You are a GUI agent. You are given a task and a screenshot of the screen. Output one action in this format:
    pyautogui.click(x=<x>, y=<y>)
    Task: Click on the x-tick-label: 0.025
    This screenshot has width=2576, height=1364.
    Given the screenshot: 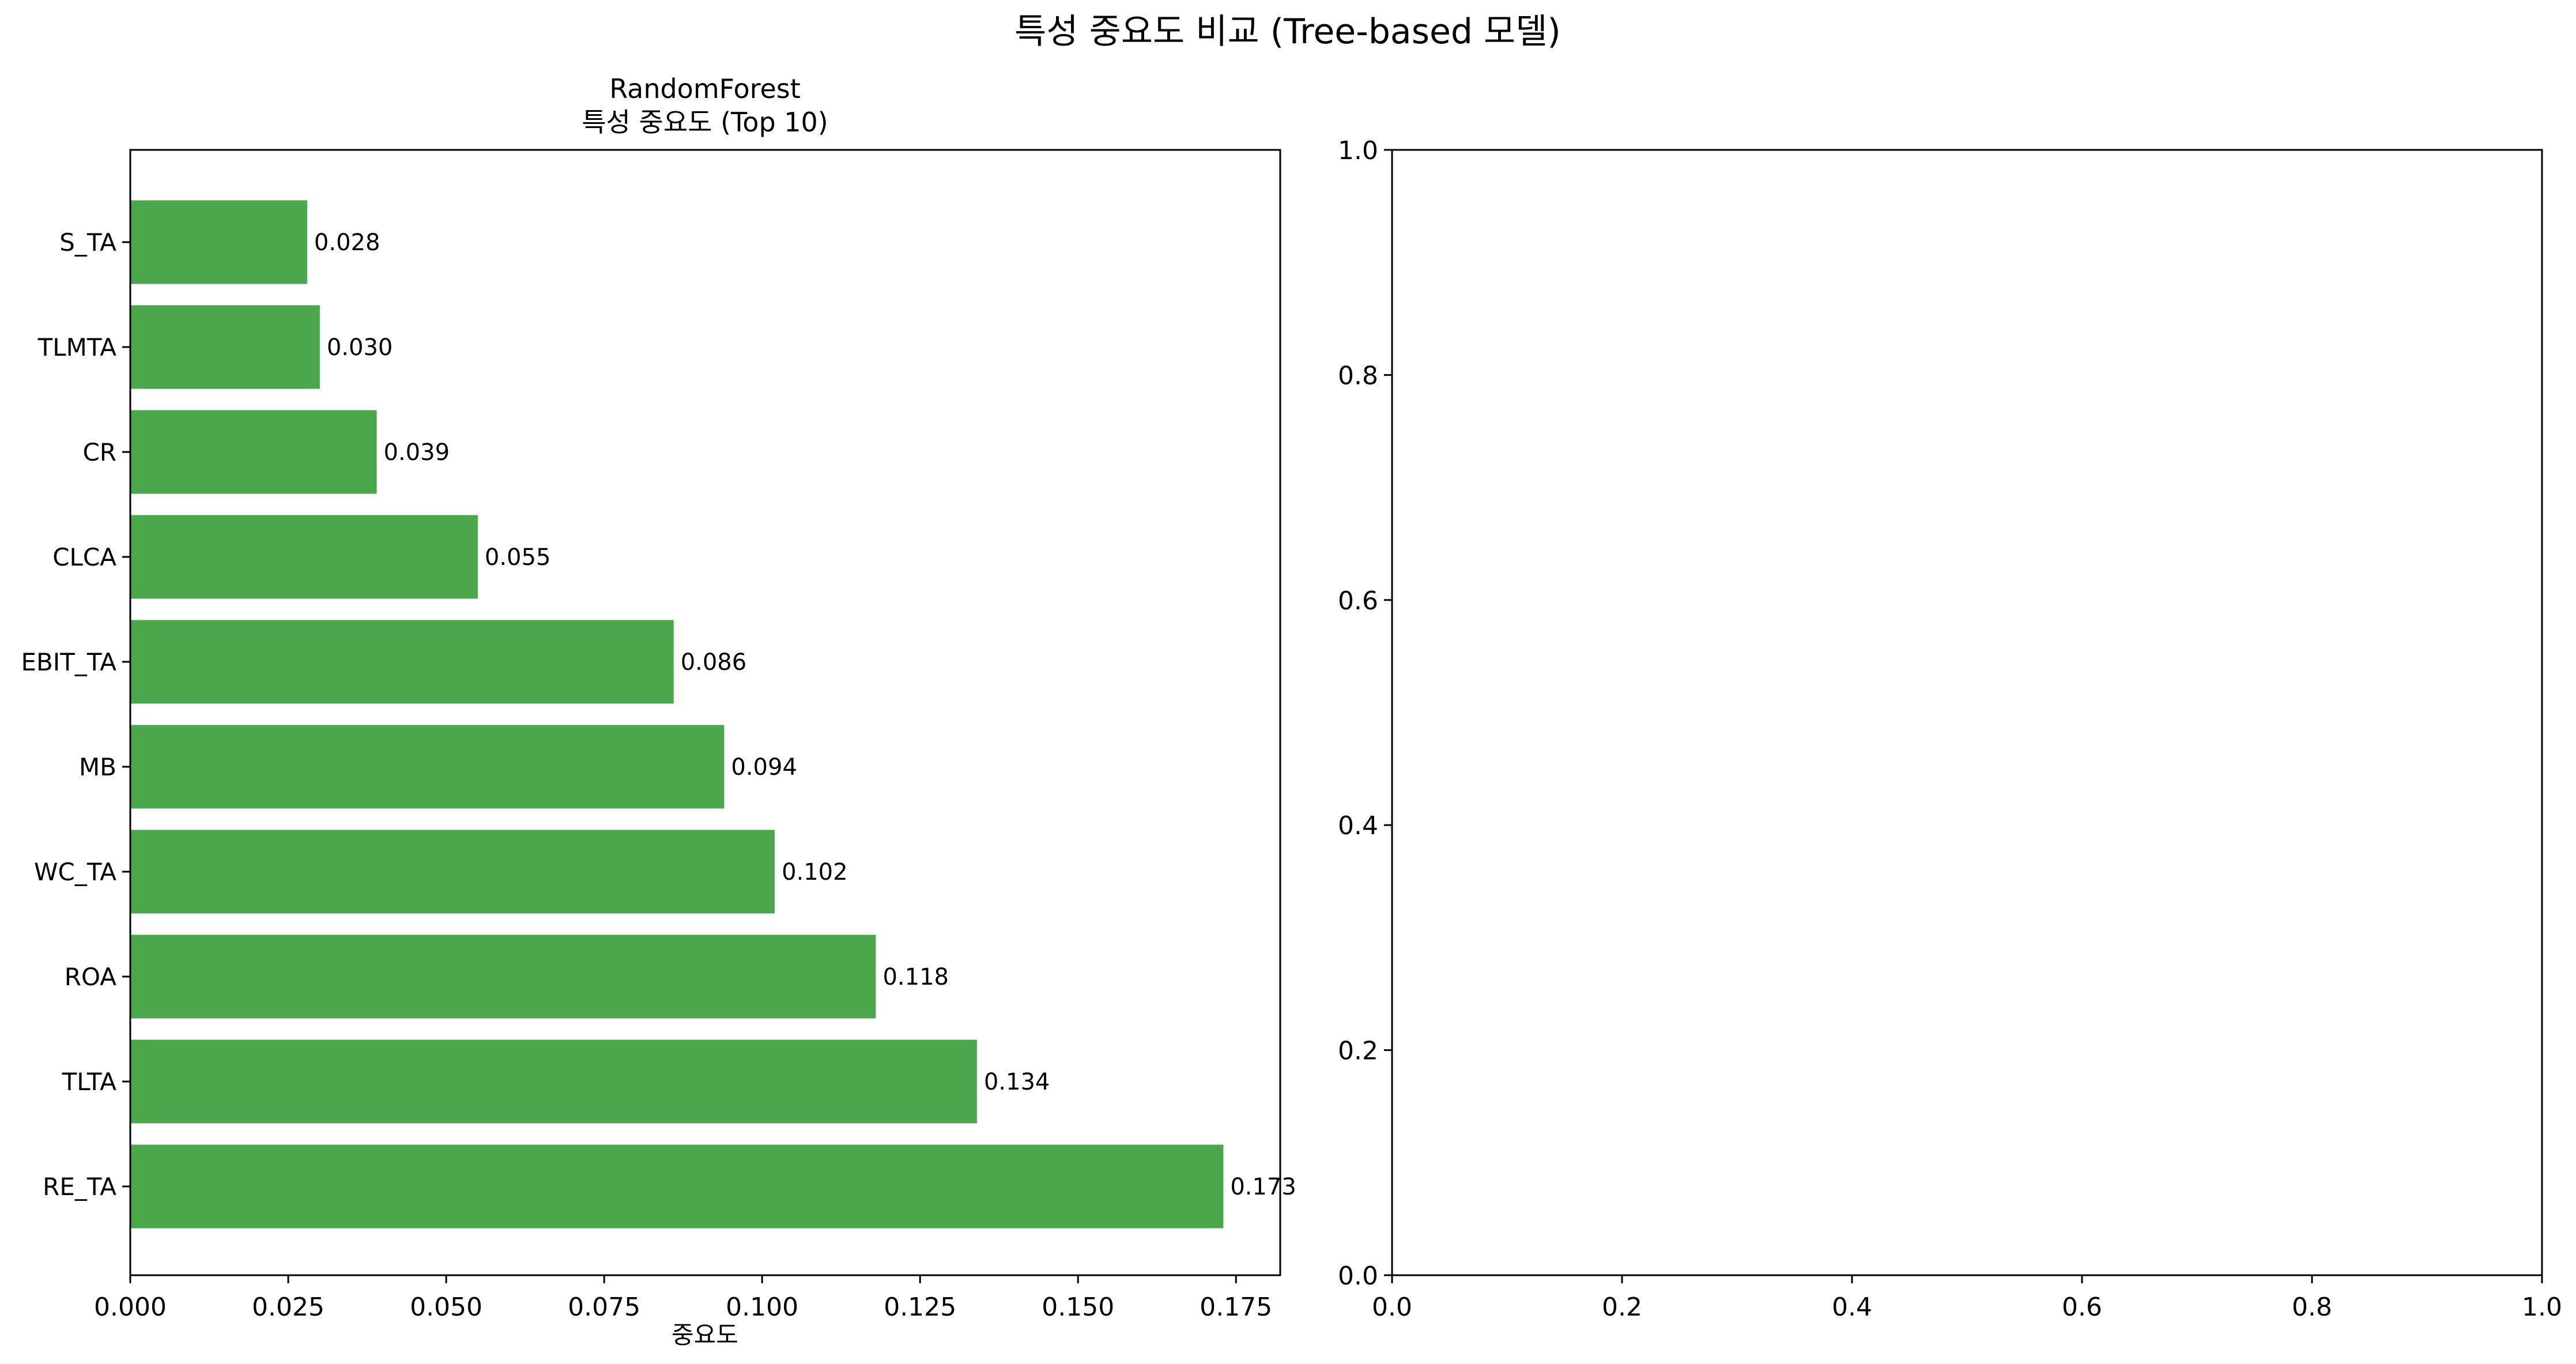 What is the action you would take?
    pyautogui.click(x=288, y=1308)
    